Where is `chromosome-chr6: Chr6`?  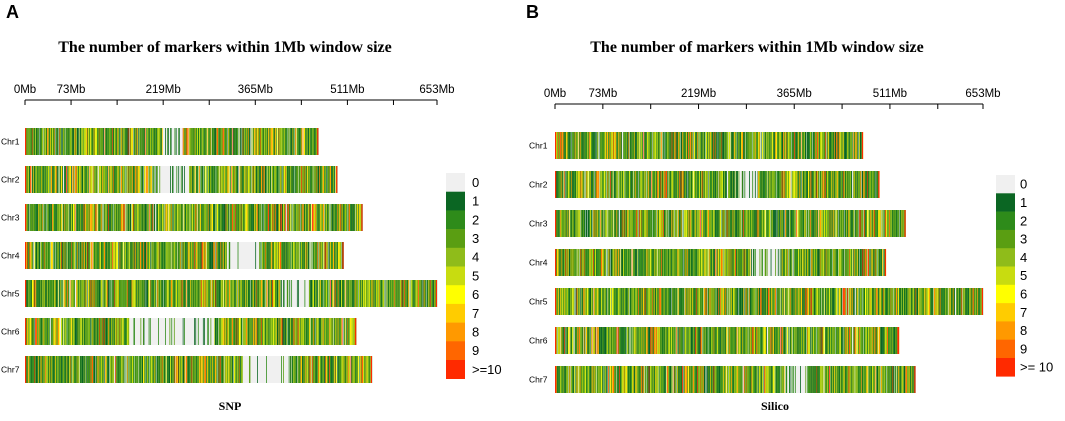 chromosome-chr6: Chr6 is located at coordinates (178, 331).